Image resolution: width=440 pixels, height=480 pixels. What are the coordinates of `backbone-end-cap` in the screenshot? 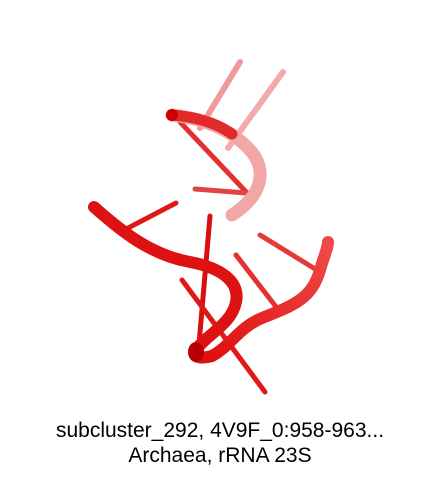 It's located at (172, 115).